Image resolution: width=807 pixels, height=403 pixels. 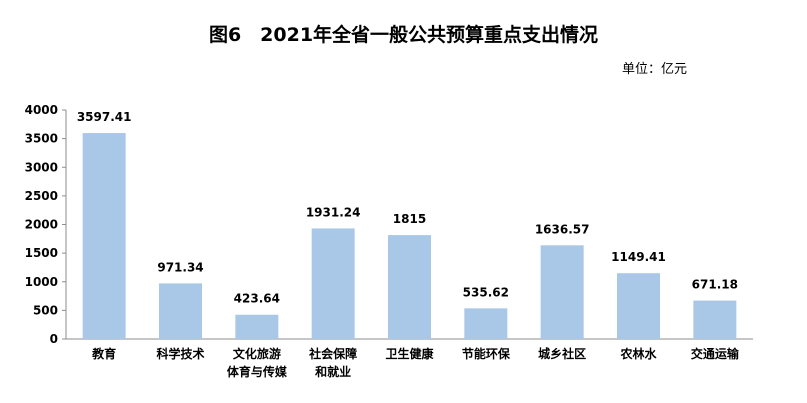 I want to click on category-label: 体育与传媒, so click(x=257, y=371).